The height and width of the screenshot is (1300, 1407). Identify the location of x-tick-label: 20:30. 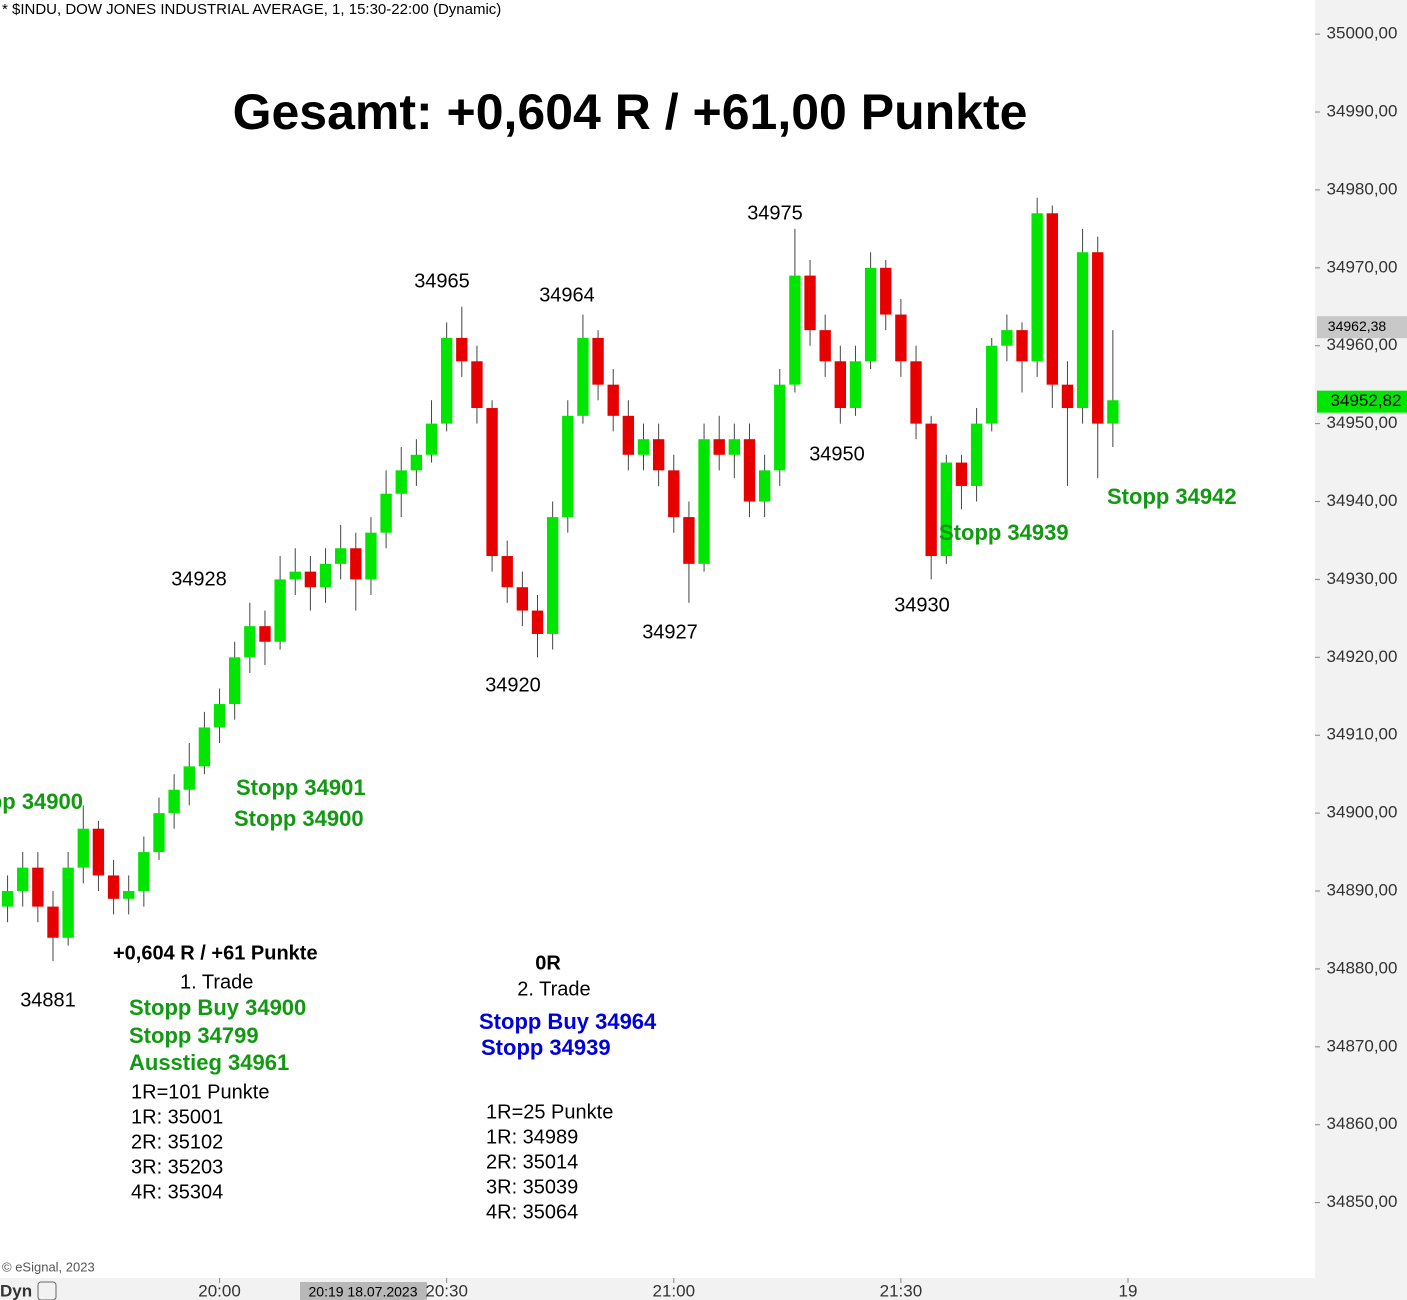
(446, 1290).